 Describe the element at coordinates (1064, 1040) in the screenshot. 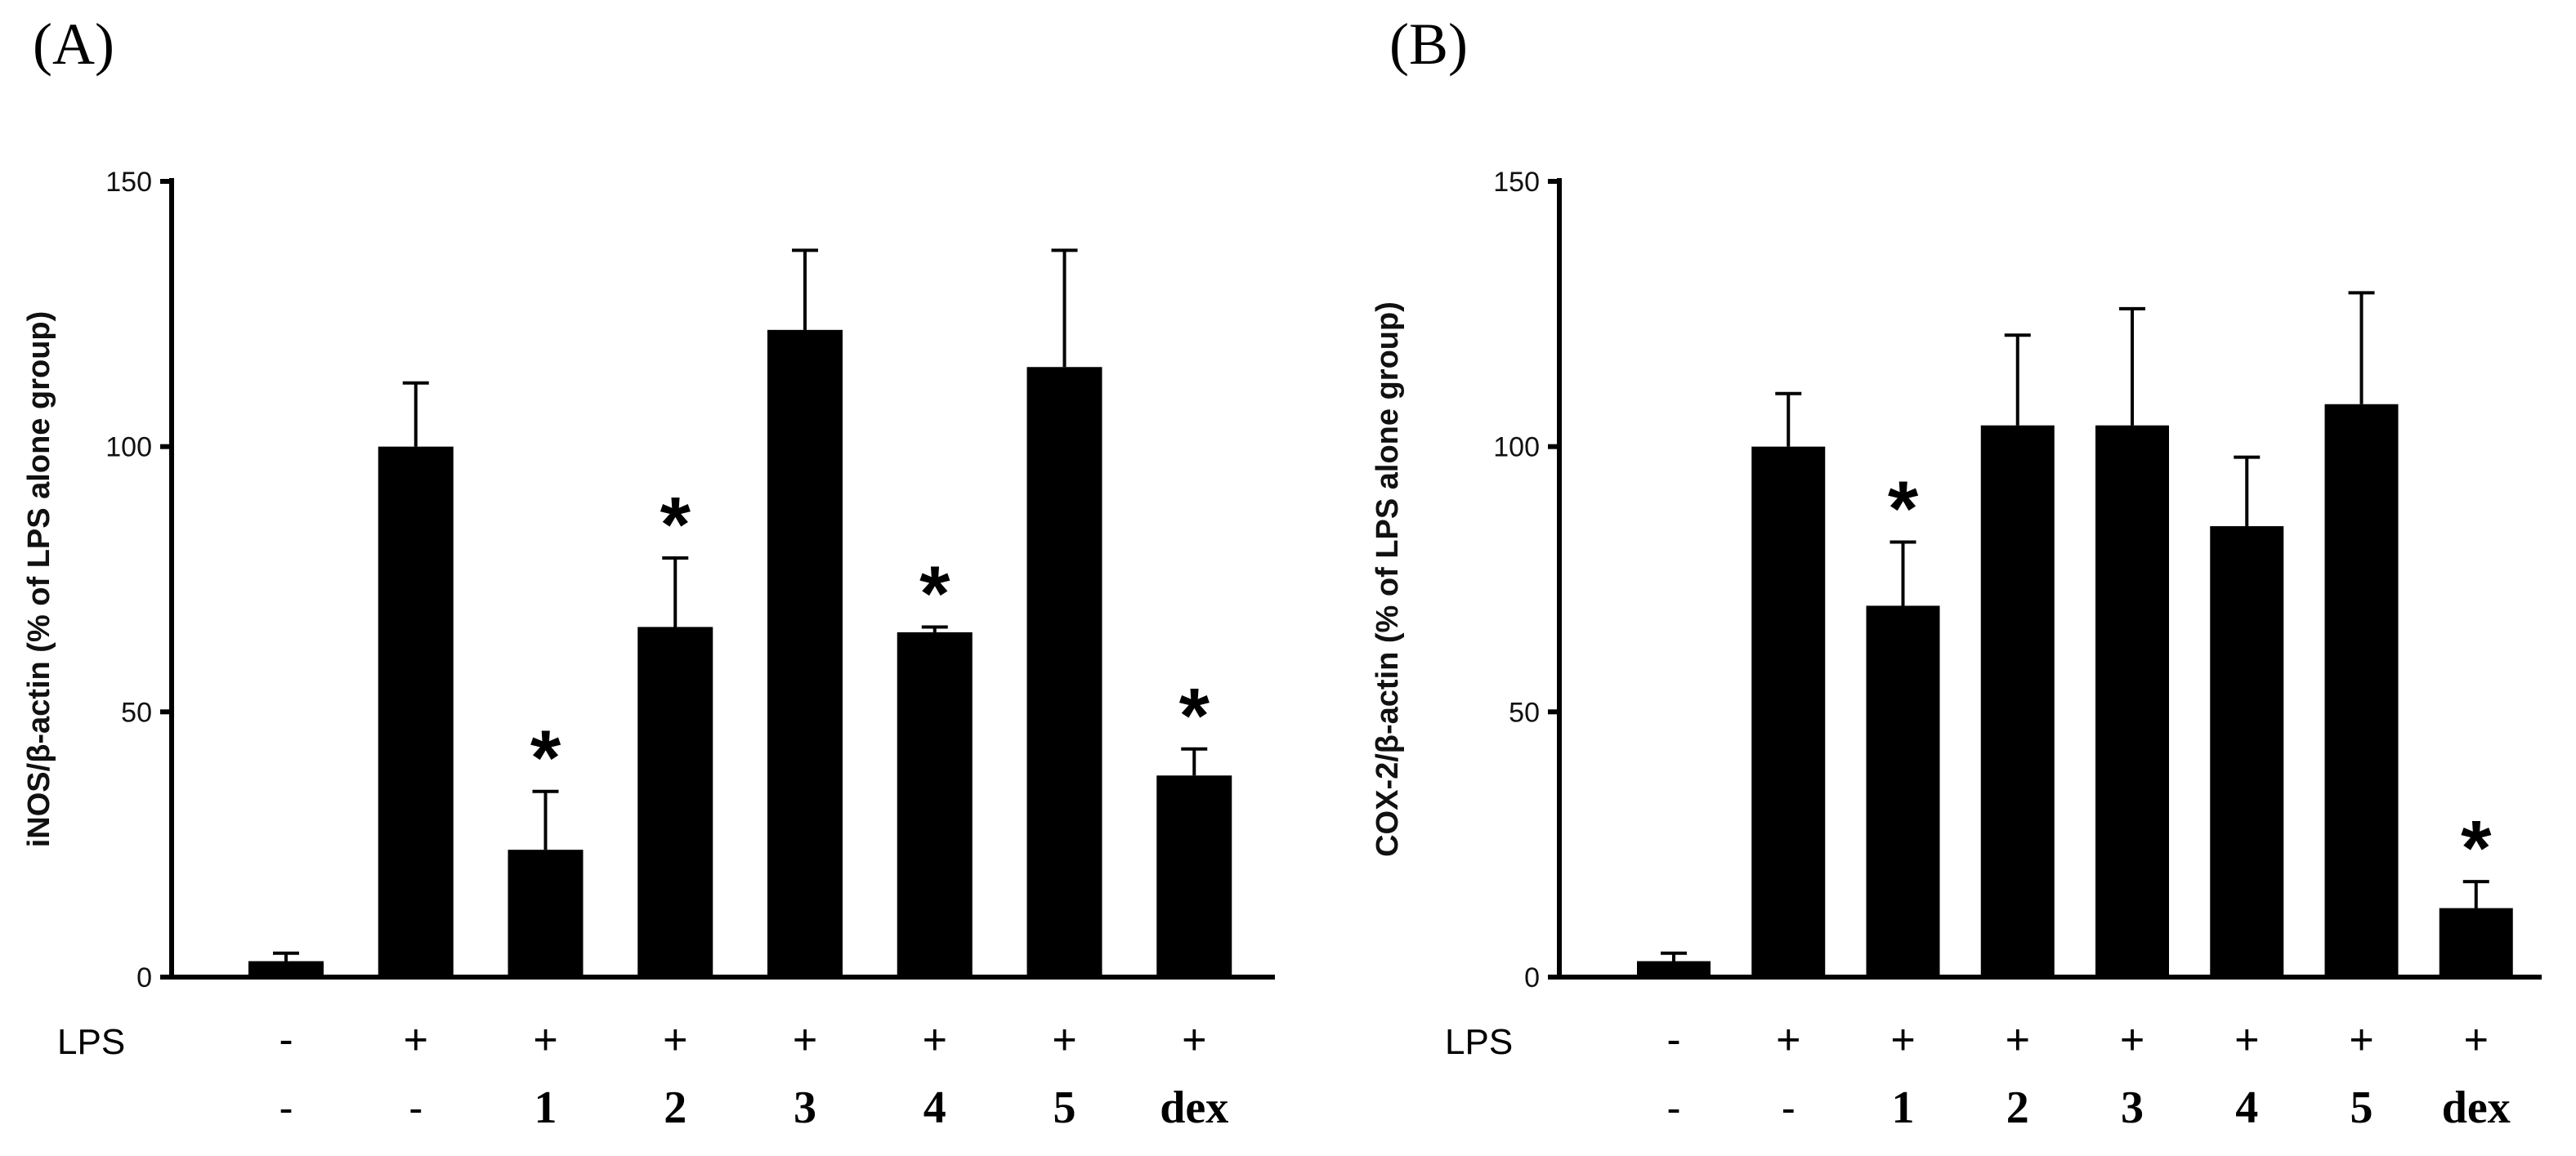

I see `panel-0-lps-6: +` at that location.